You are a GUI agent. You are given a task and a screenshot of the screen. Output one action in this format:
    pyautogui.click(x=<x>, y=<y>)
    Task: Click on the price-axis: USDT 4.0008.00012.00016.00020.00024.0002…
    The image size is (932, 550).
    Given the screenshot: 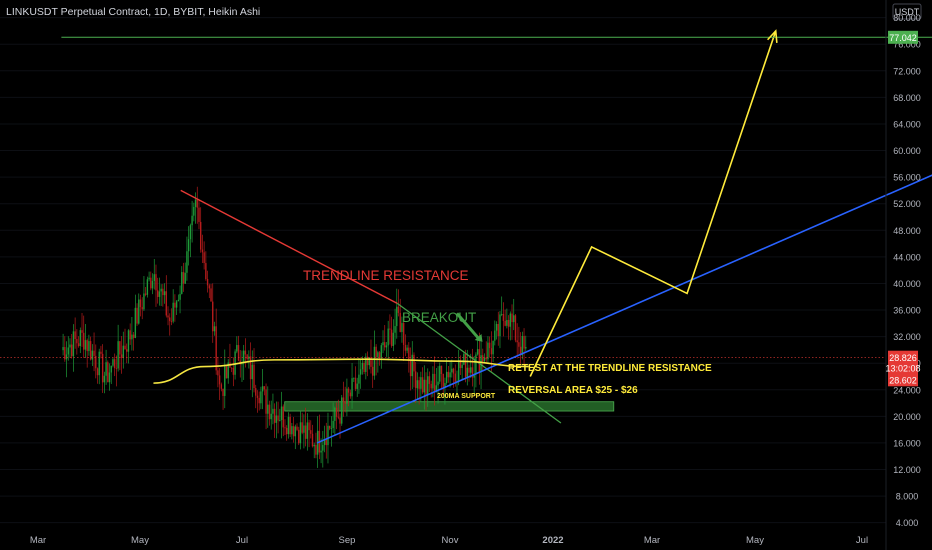 What is the action you would take?
    pyautogui.click(x=903, y=275)
    